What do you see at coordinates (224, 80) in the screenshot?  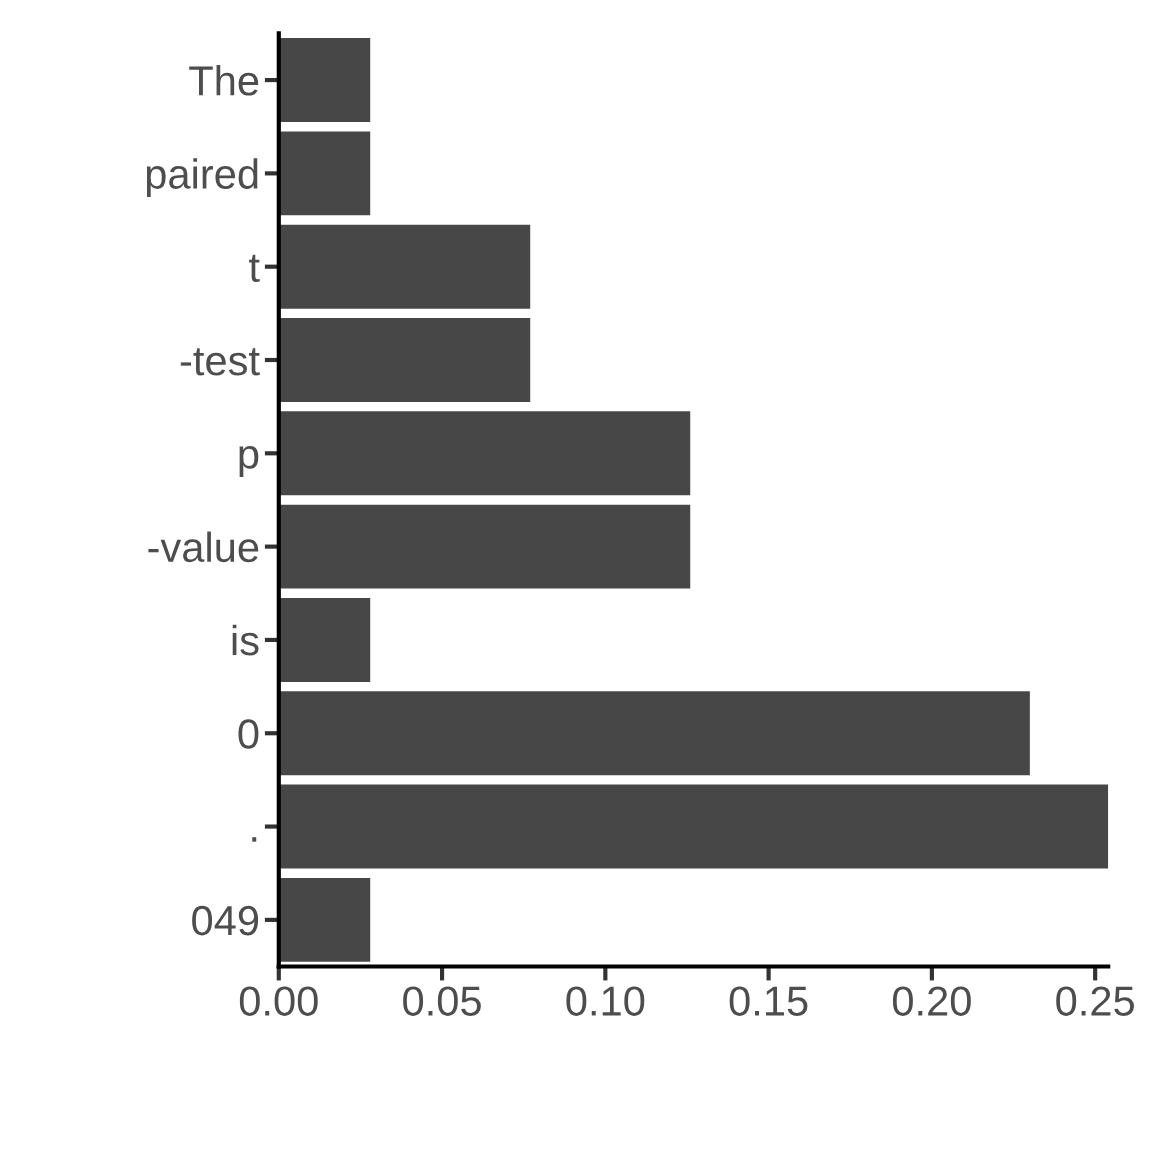 I see `y-tick-label: The` at bounding box center [224, 80].